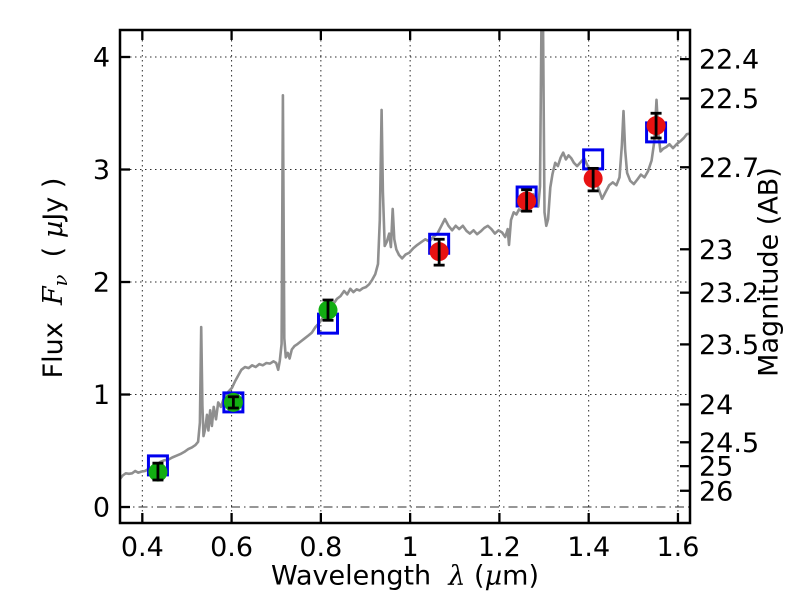 Image resolution: width=800 pixels, height=600 pixels. Describe the element at coordinates (142, 547) in the screenshot. I see `x-tick-label: 0.4` at that location.